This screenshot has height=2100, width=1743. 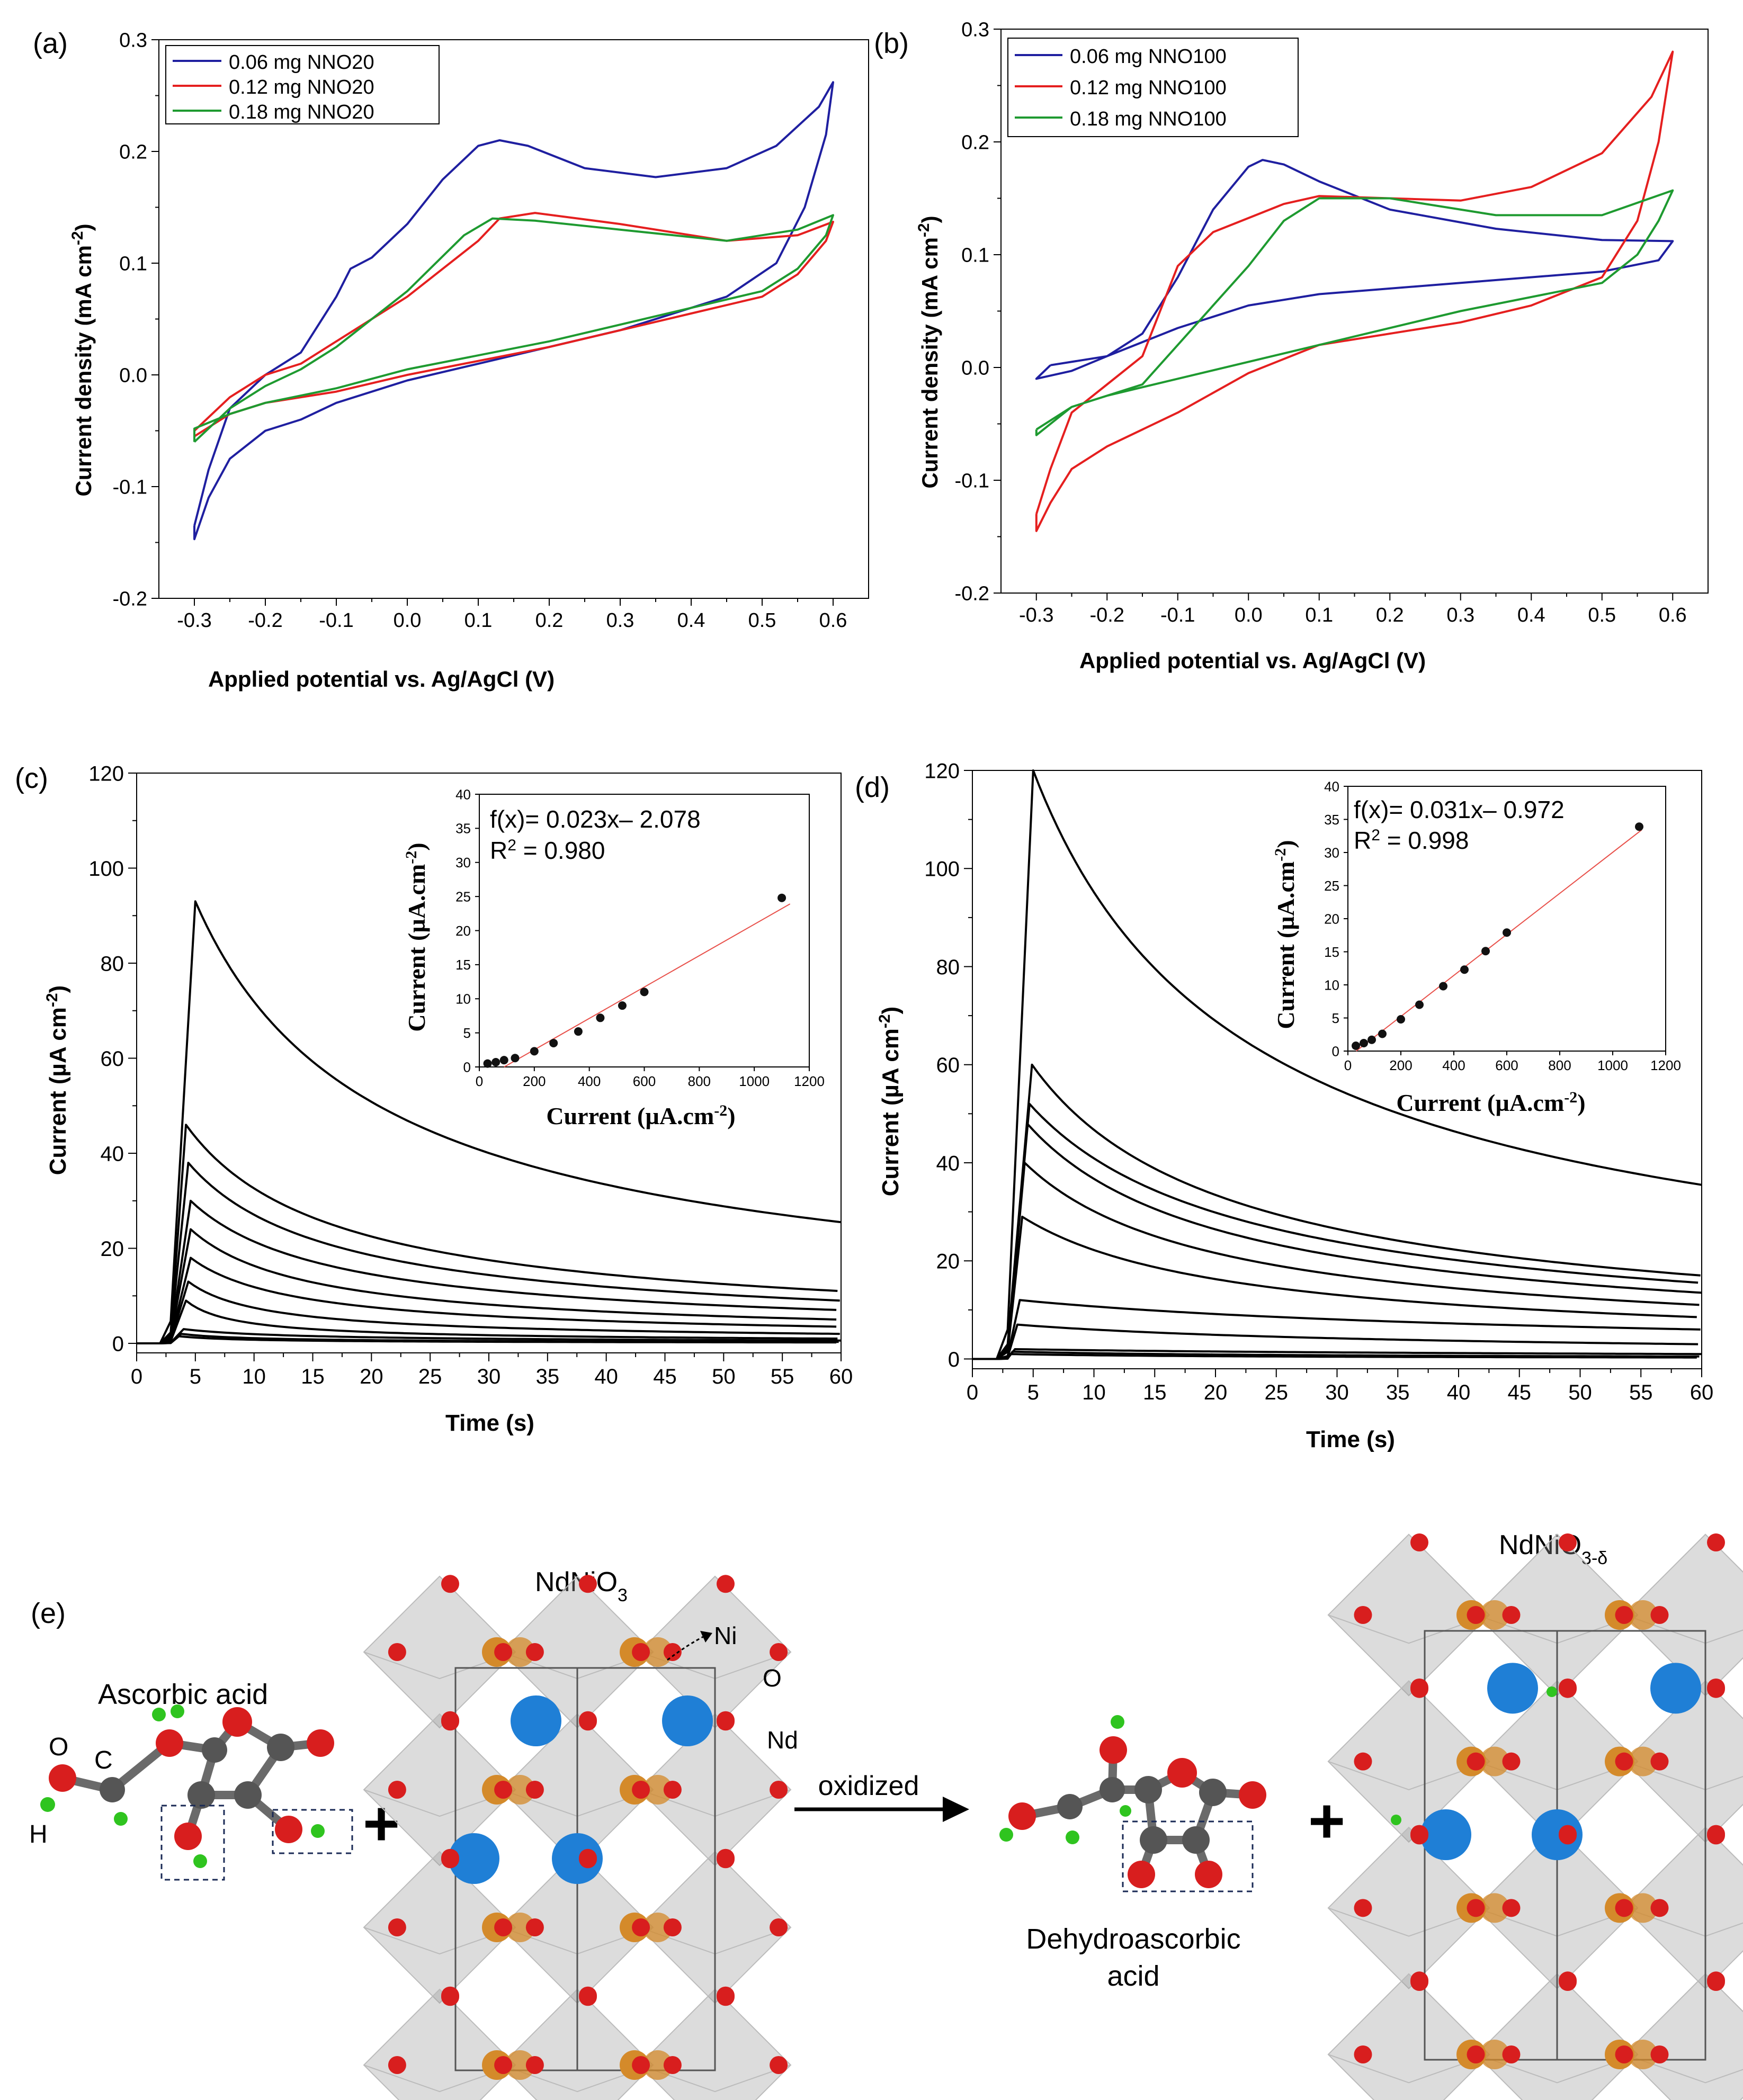 What do you see at coordinates (809, 1081) in the screenshot?
I see `x-tick-label: 1200` at bounding box center [809, 1081].